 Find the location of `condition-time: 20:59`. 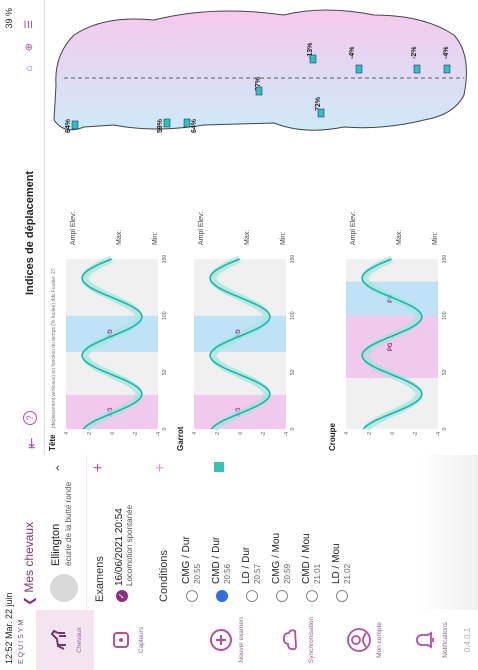

condition-time: 20:59 is located at coordinates (287, 573).